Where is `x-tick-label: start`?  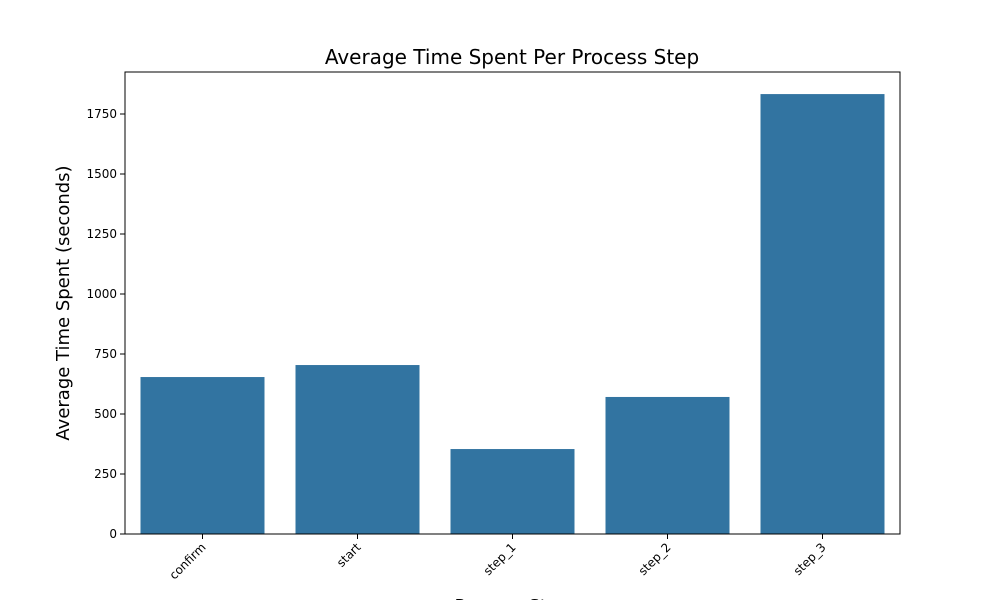
x-tick-label: start is located at coordinates (349, 555).